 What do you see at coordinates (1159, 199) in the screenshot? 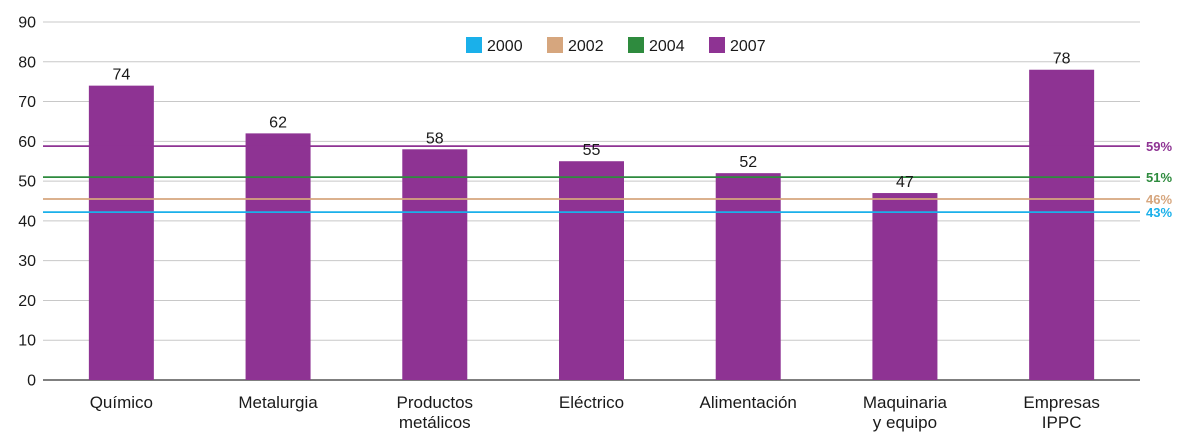
I see `reference-label-2002: 46%` at bounding box center [1159, 199].